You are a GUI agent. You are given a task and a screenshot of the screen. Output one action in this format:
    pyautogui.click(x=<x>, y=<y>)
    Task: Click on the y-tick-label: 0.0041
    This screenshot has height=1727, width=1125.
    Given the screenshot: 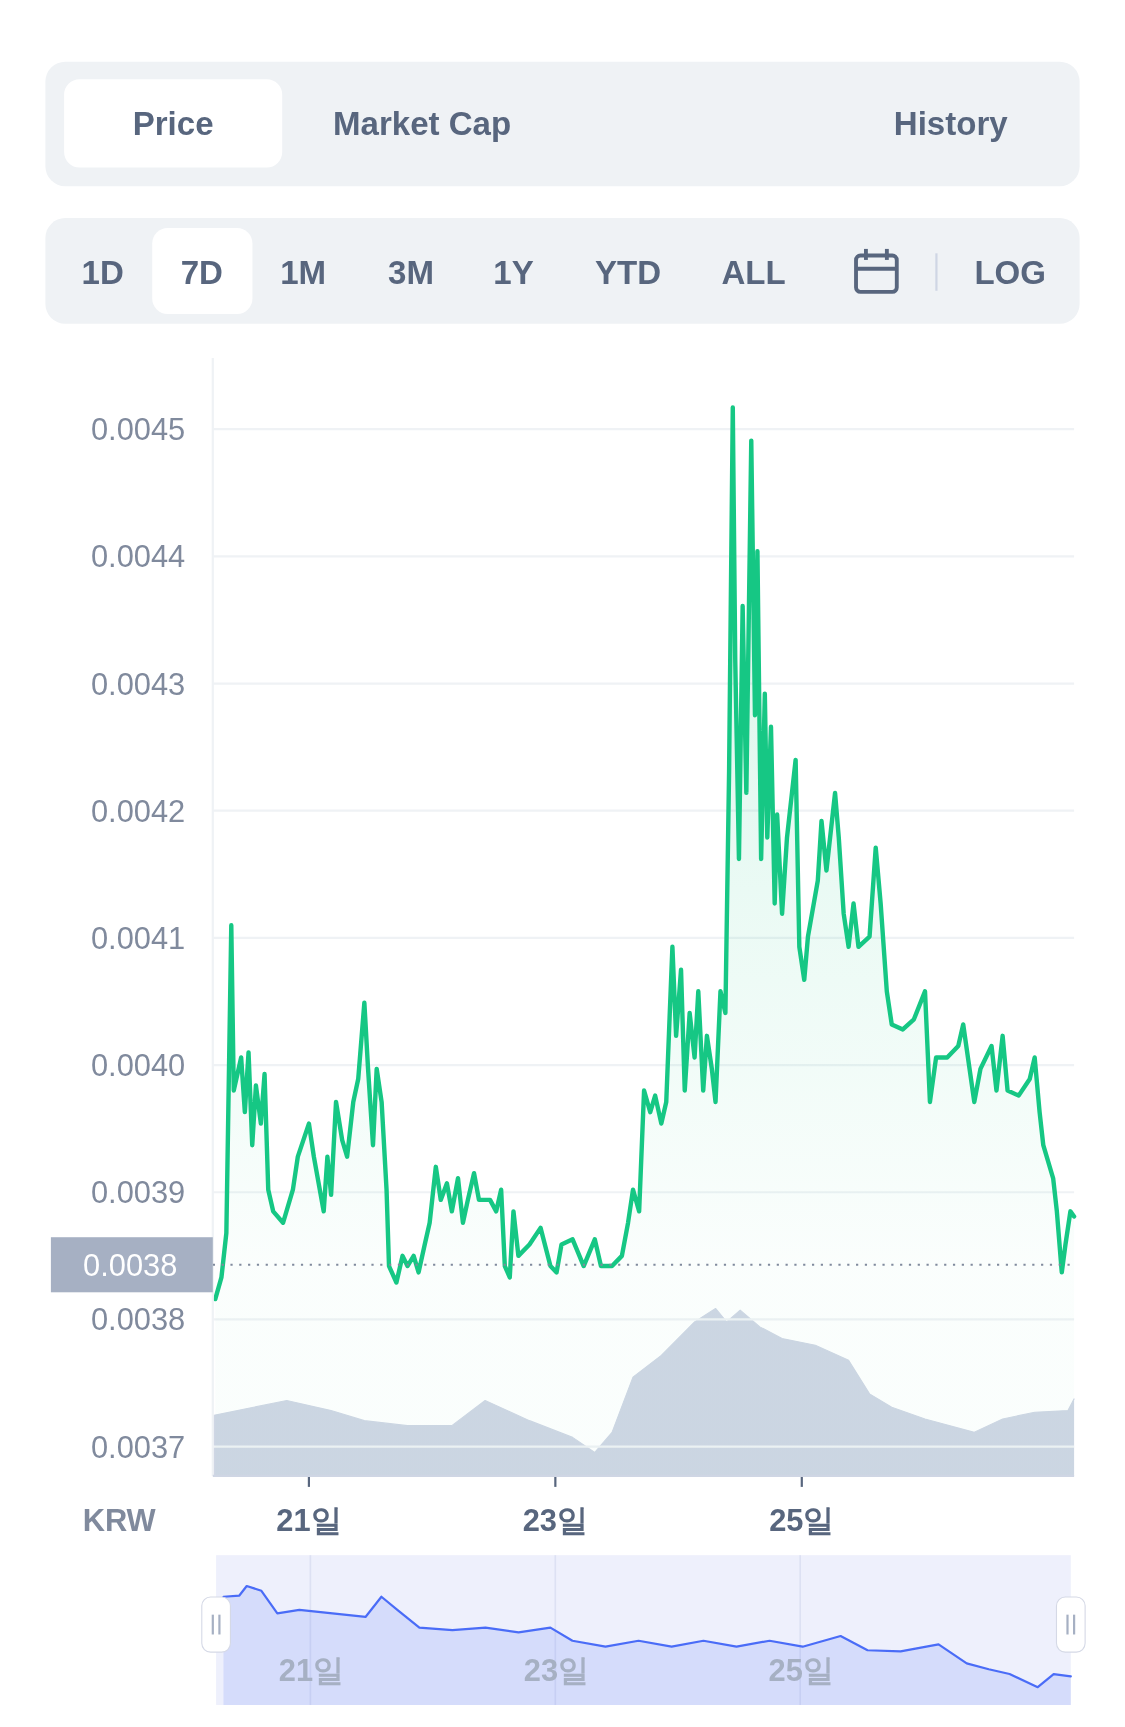 What is the action you would take?
    pyautogui.click(x=138, y=938)
    